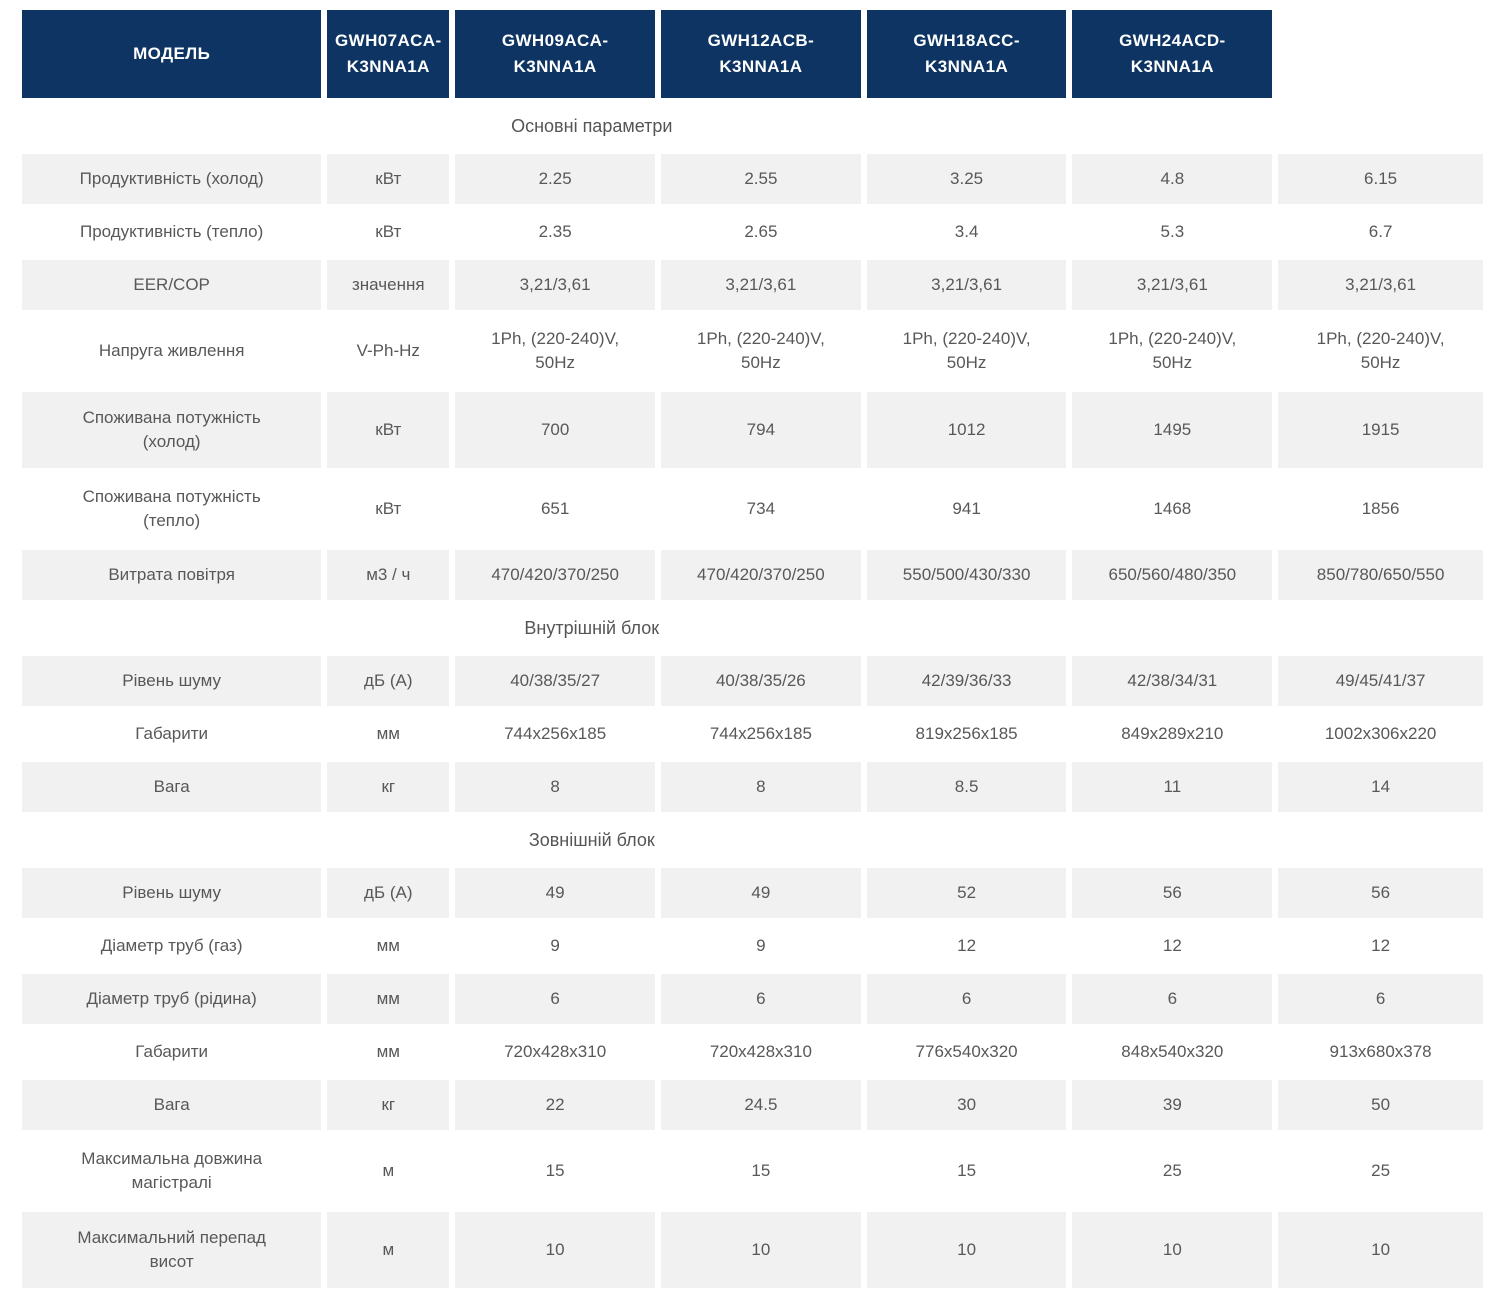  What do you see at coordinates (172, 285) in the screenshot?
I see `param-name-cell: EER/COP` at bounding box center [172, 285].